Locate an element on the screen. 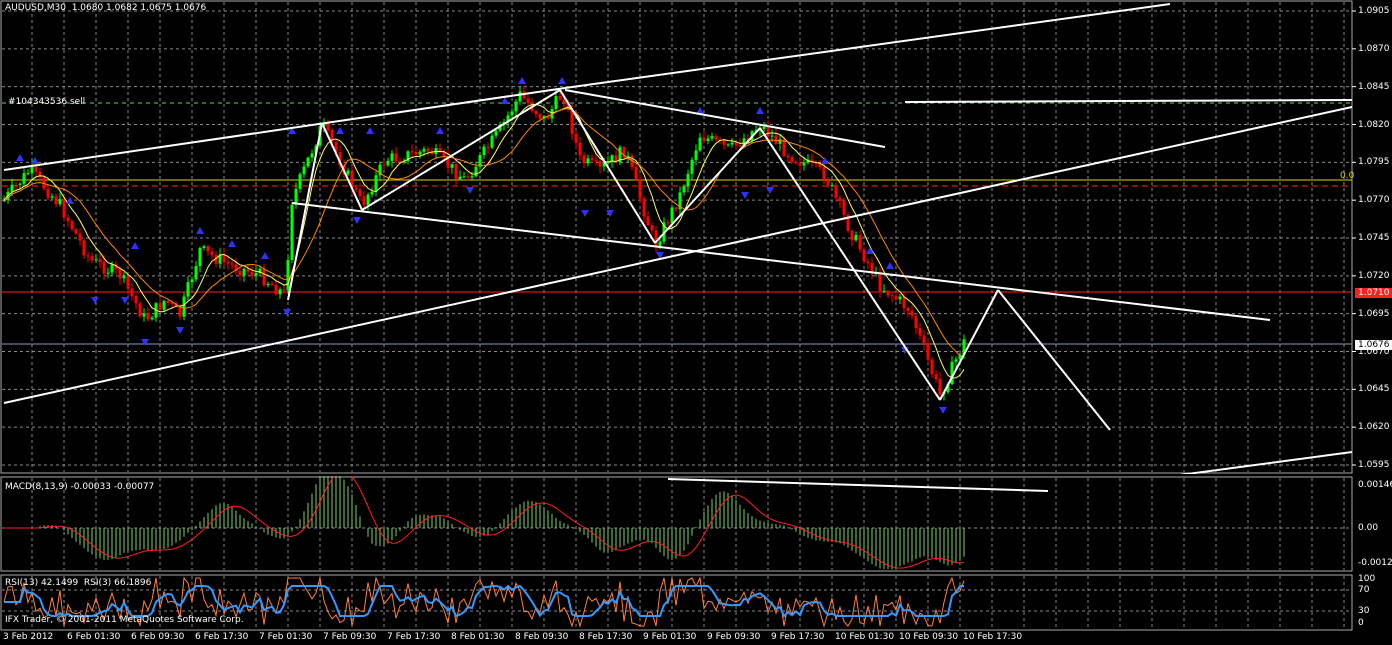 The image size is (1392, 645). price-axis-label: 1.0745 is located at coordinates (1374, 238).